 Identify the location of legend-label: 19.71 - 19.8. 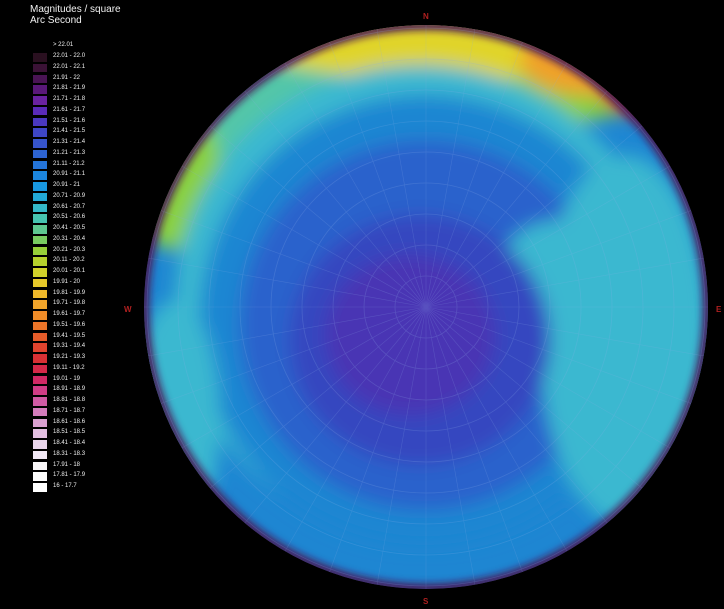
(69, 303).